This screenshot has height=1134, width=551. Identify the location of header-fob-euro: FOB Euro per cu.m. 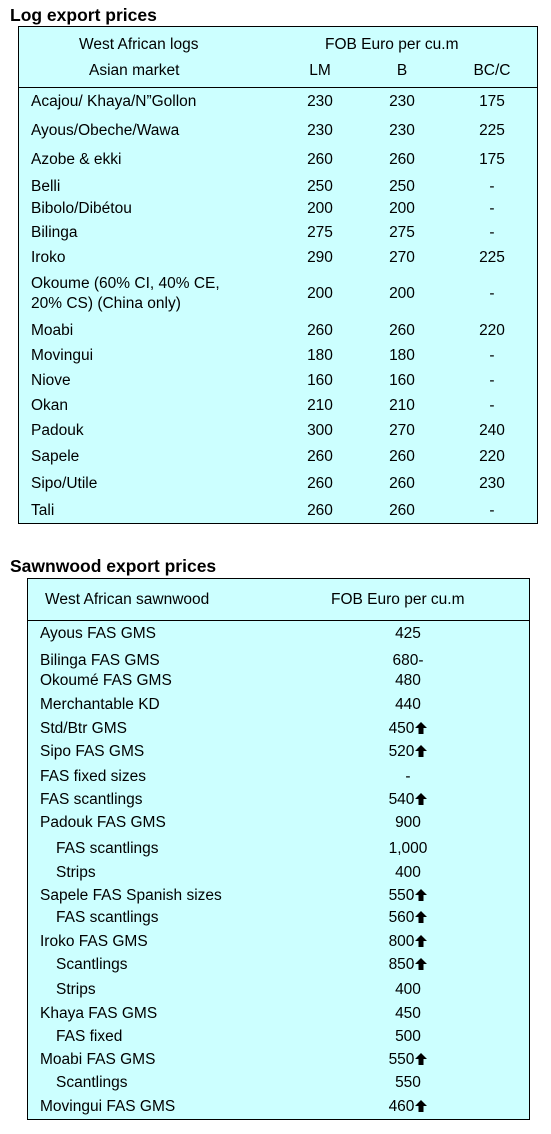
(392, 44).